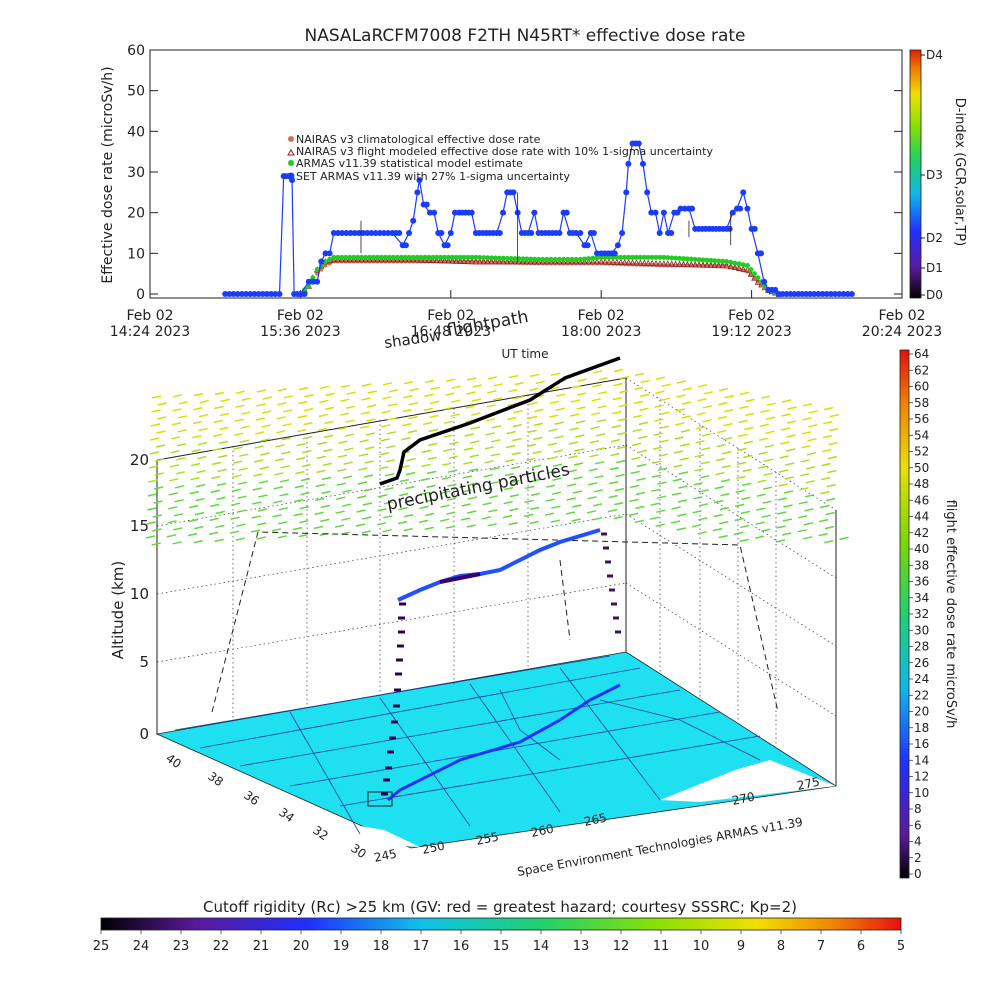 The width and height of the screenshot is (1000, 1004). Describe the element at coordinates (565, 600) in the screenshot. I see `shadow-descent` at that location.